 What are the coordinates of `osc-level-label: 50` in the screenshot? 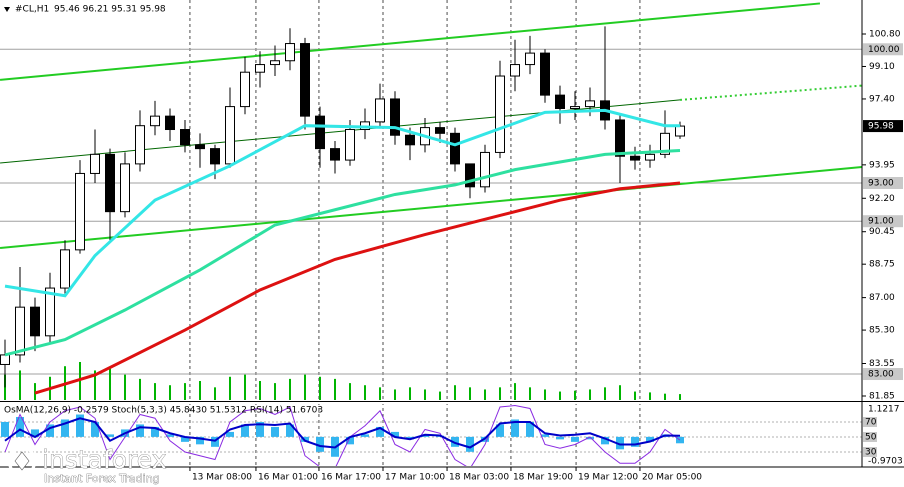 It's located at (871, 438).